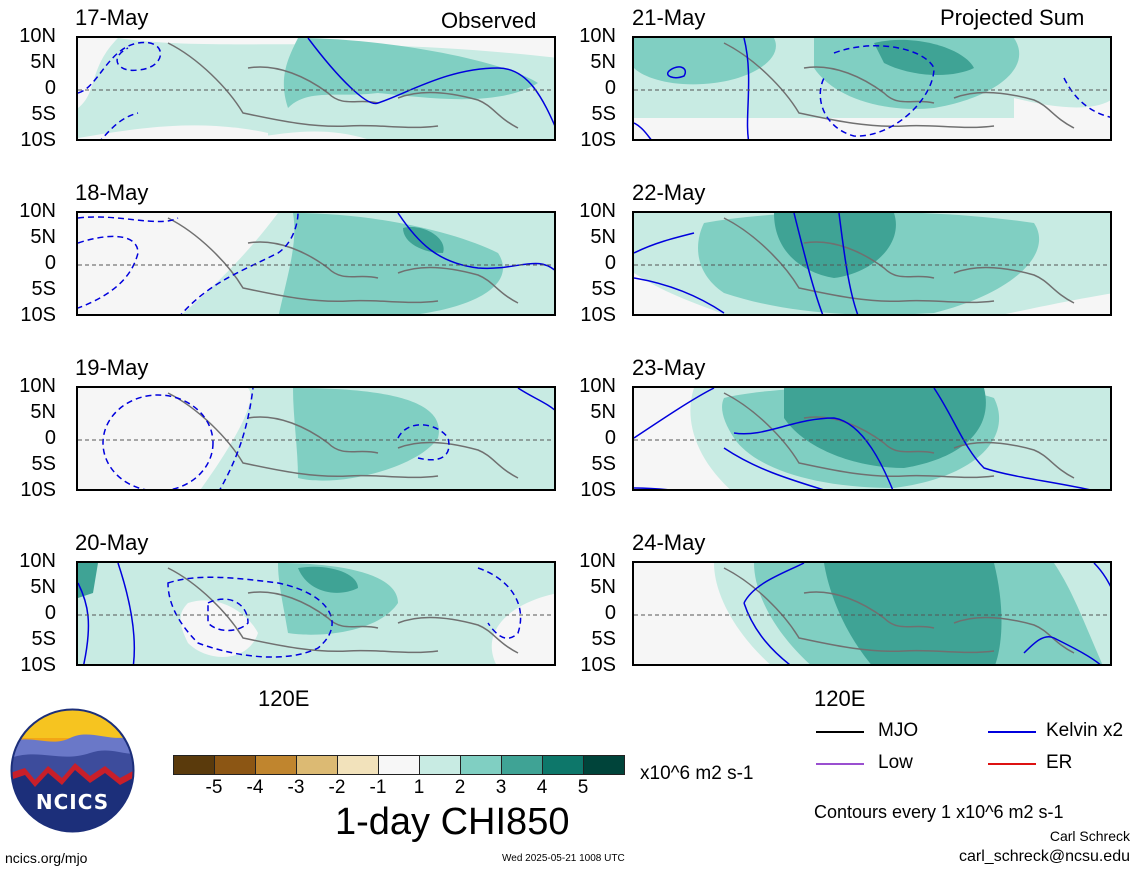 The image size is (1135, 873). I want to click on colorbar-label: -3, so click(296, 787).